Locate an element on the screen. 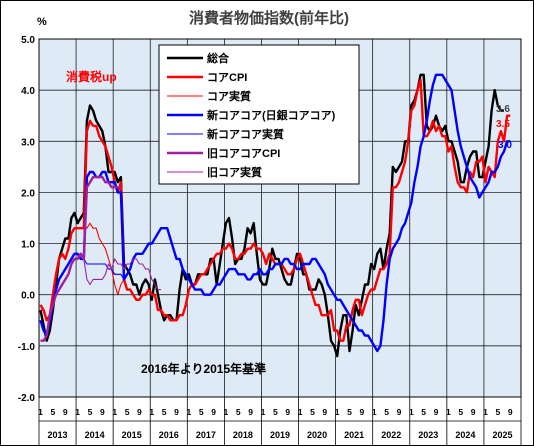 Image resolution: width=534 pixels, height=446 pixels. legend-label: 総合 is located at coordinates (218, 58).